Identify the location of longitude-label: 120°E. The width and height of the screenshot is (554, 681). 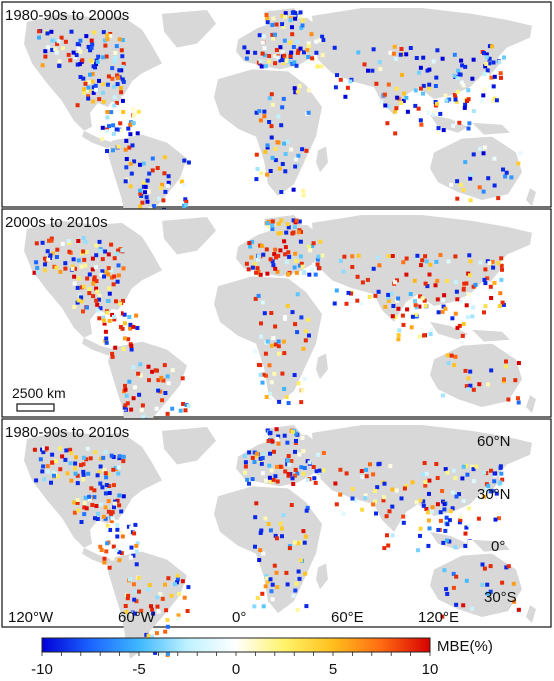
(438, 617).